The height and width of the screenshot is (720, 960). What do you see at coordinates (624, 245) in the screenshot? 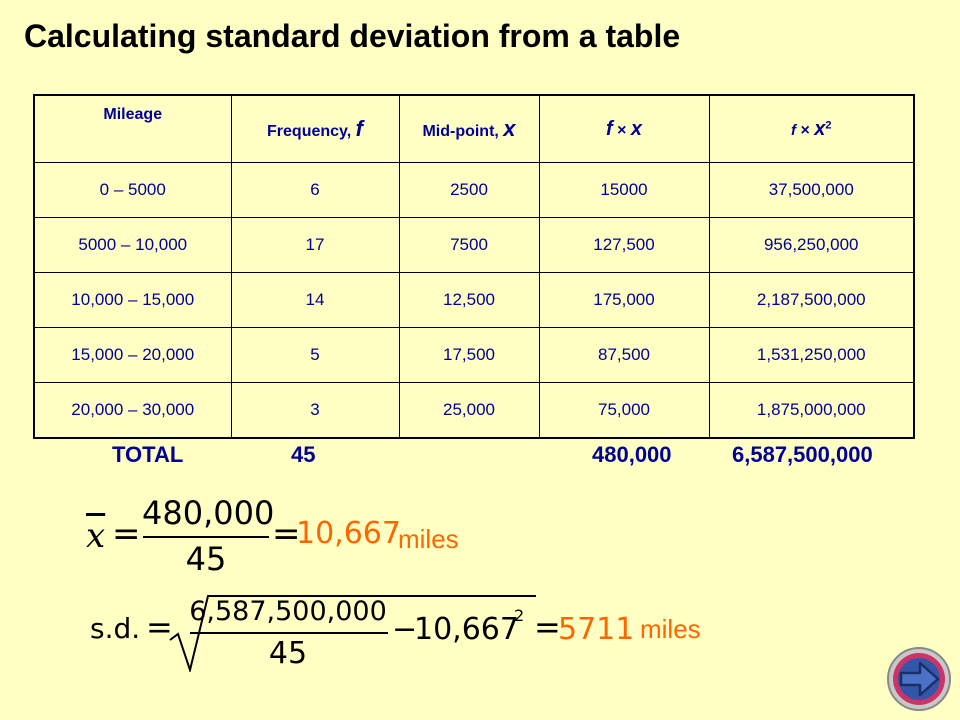
I see `cell-fx: 127,500` at bounding box center [624, 245].